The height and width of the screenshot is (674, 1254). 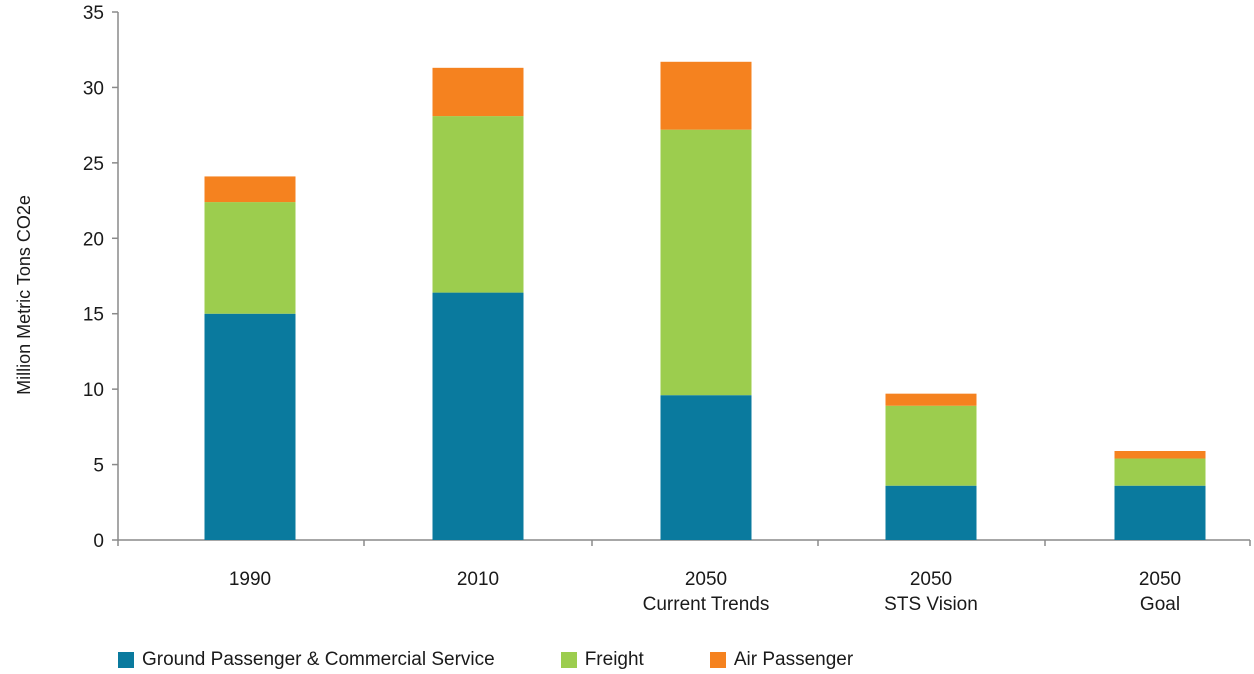 I want to click on y-tick-label: 20, so click(x=93, y=239).